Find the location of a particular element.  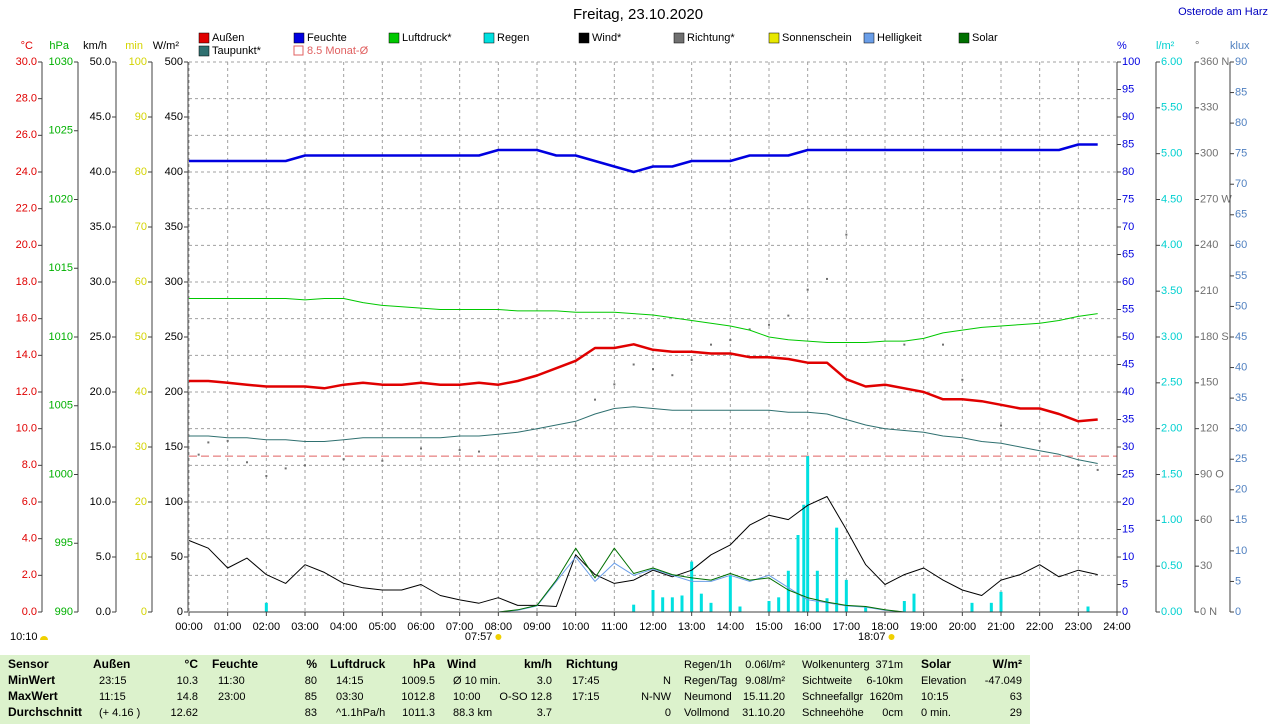

y-tick-label: 1020 is located at coordinates (61, 199).